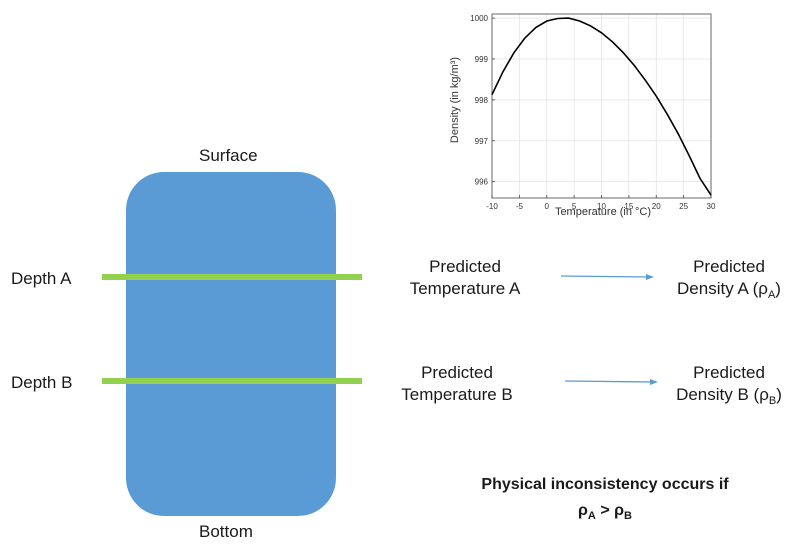 Image resolution: width=801 pixels, height=546 pixels. What do you see at coordinates (547, 206) in the screenshot?
I see `x-tick-label: 0` at bounding box center [547, 206].